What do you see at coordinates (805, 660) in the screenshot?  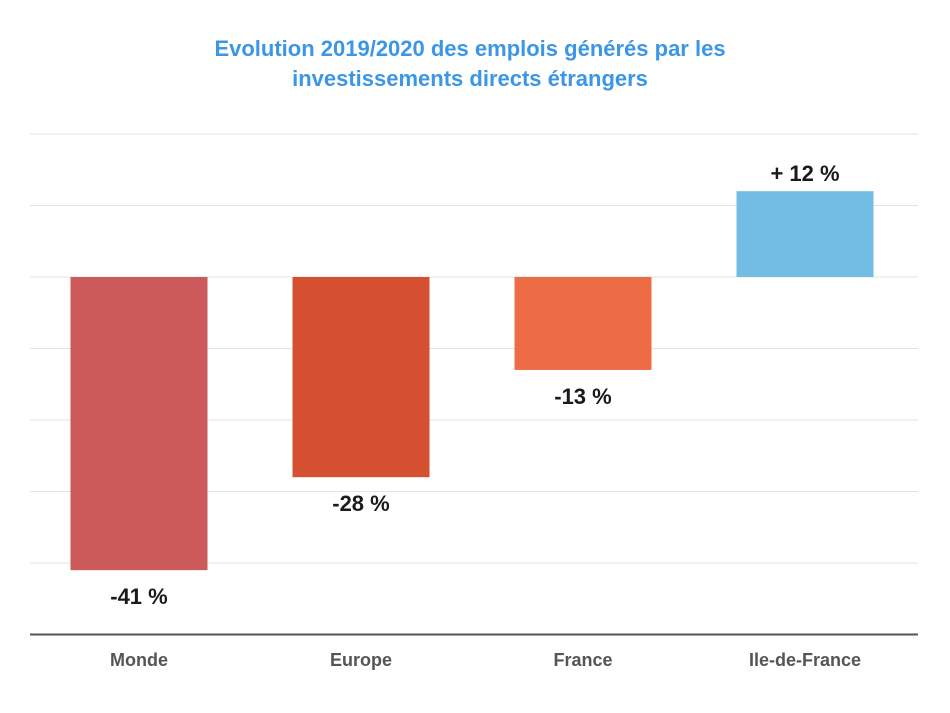 I see `category-label: Ile-de-France` at bounding box center [805, 660].